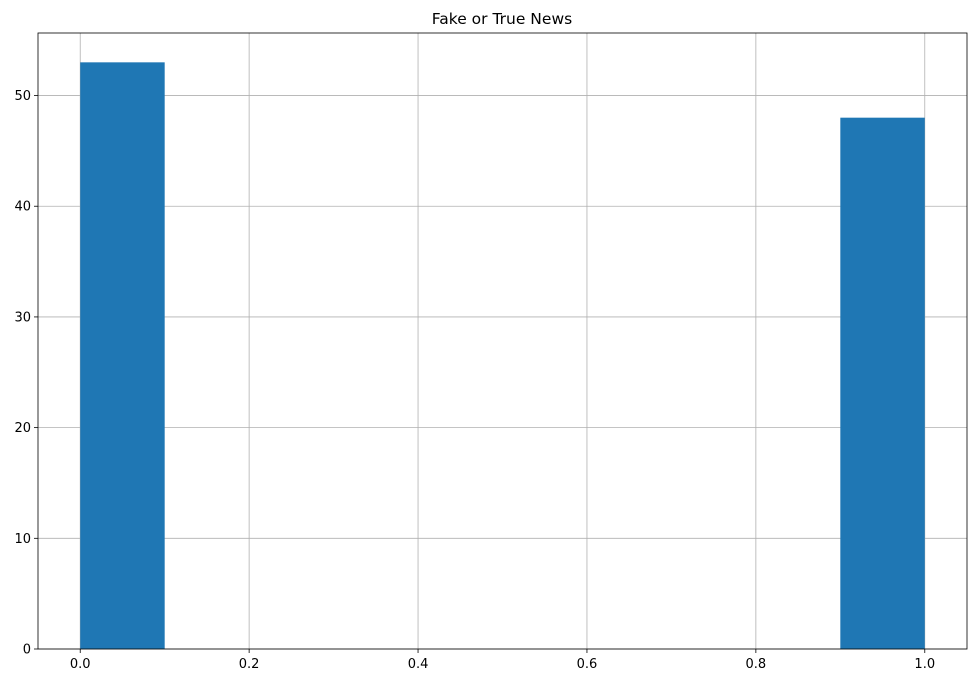 This screenshot has width=977, height=682. Describe the element at coordinates (249, 664) in the screenshot. I see `x-tick-label: 0.2` at that location.